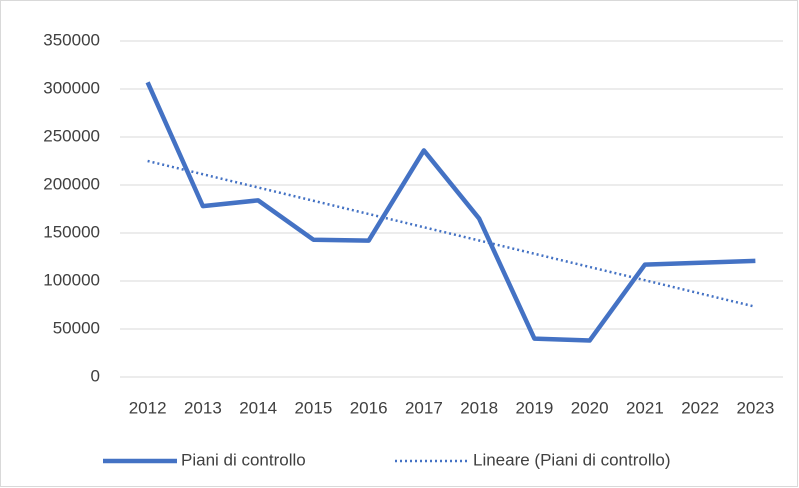 Image resolution: width=799 pixels, height=488 pixels. Describe the element at coordinates (590, 407) in the screenshot. I see `x-tick-label: 2020` at that location.